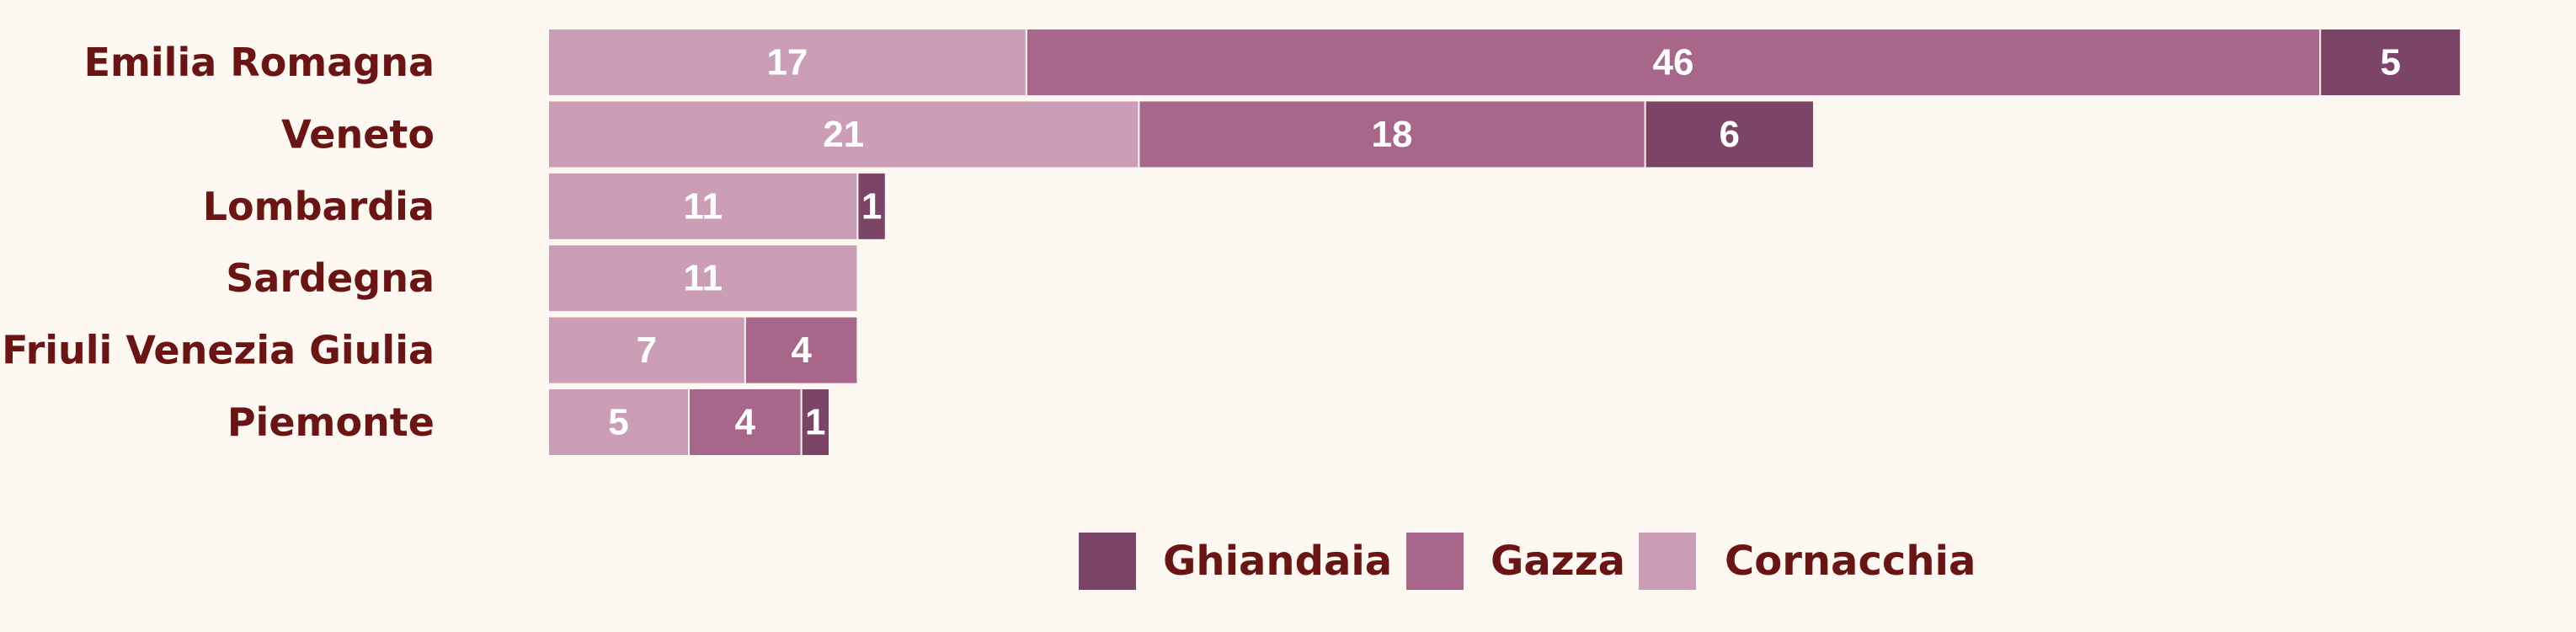 Image resolution: width=2576 pixels, height=632 pixels. I want to click on legend-swatch-gazza, so click(1435, 562).